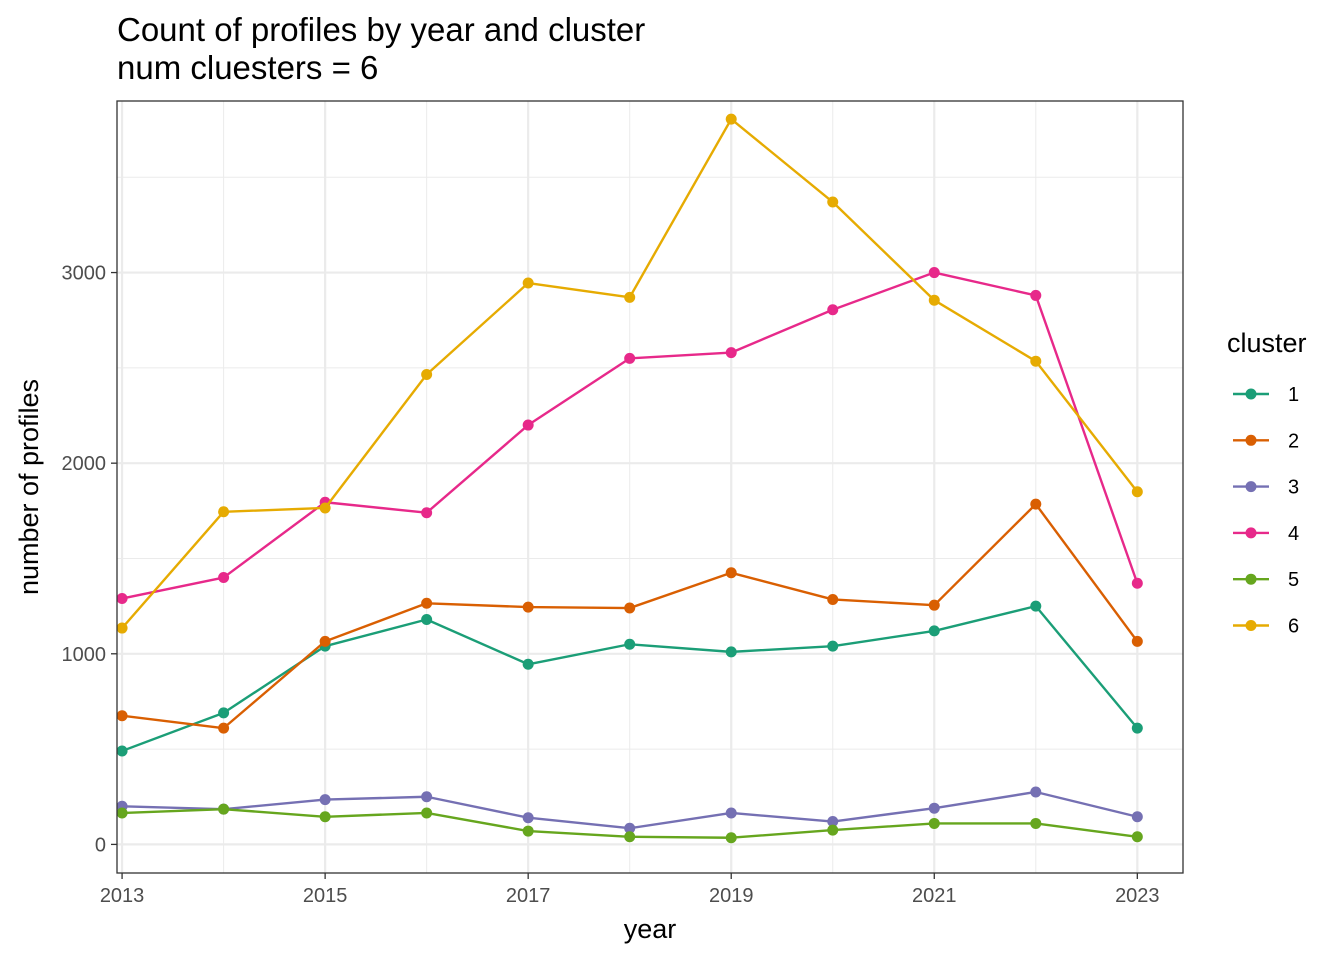 The image size is (1344, 960). What do you see at coordinates (1293, 534) in the screenshot?
I see `legend-label: 4` at bounding box center [1293, 534].